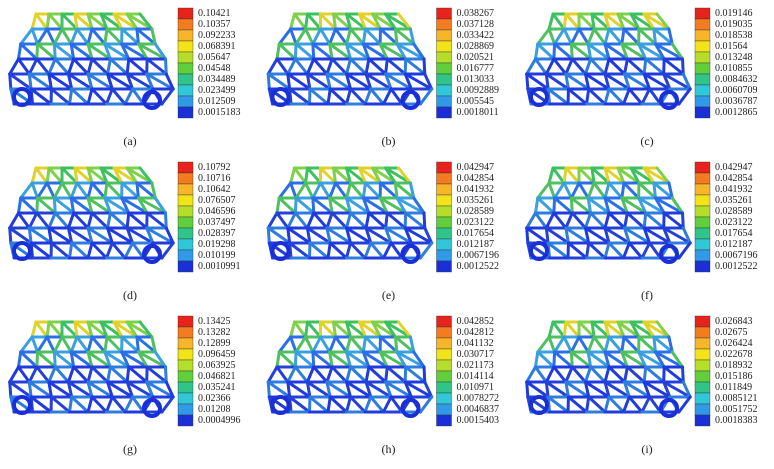 This screenshot has width=774, height=469. What do you see at coordinates (91, 59) in the screenshot?
I see `lattice` at bounding box center [91, 59].